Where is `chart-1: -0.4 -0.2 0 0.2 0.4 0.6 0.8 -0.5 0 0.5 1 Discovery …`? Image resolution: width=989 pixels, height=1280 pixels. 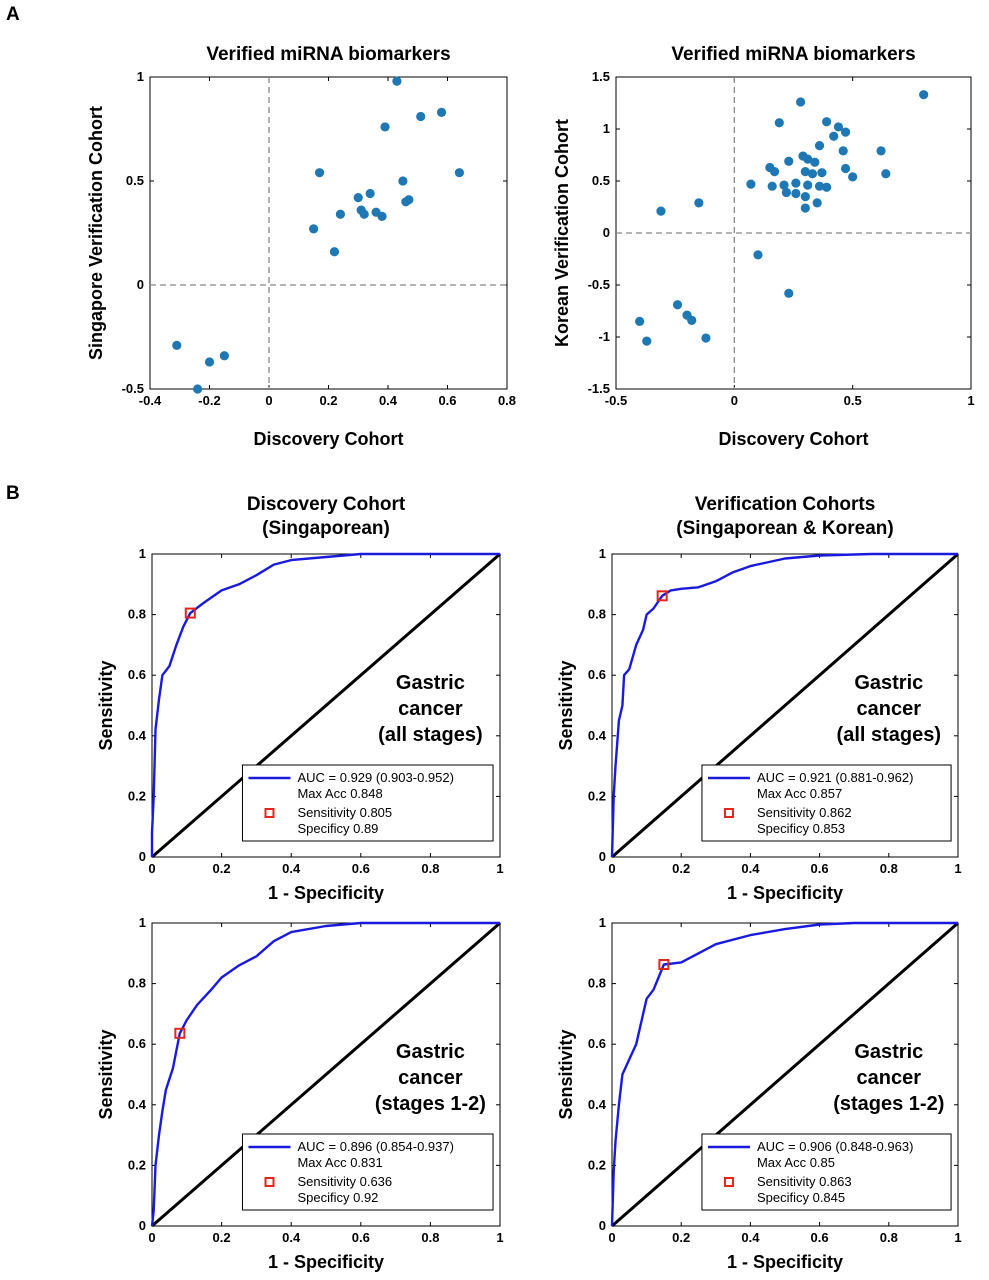
chart-1: -0.4 -0.2 0 0.2 0.4 0.6 0.8 -0.5 0 0.5 1 Discovery … is located at coordinates (301, 246).